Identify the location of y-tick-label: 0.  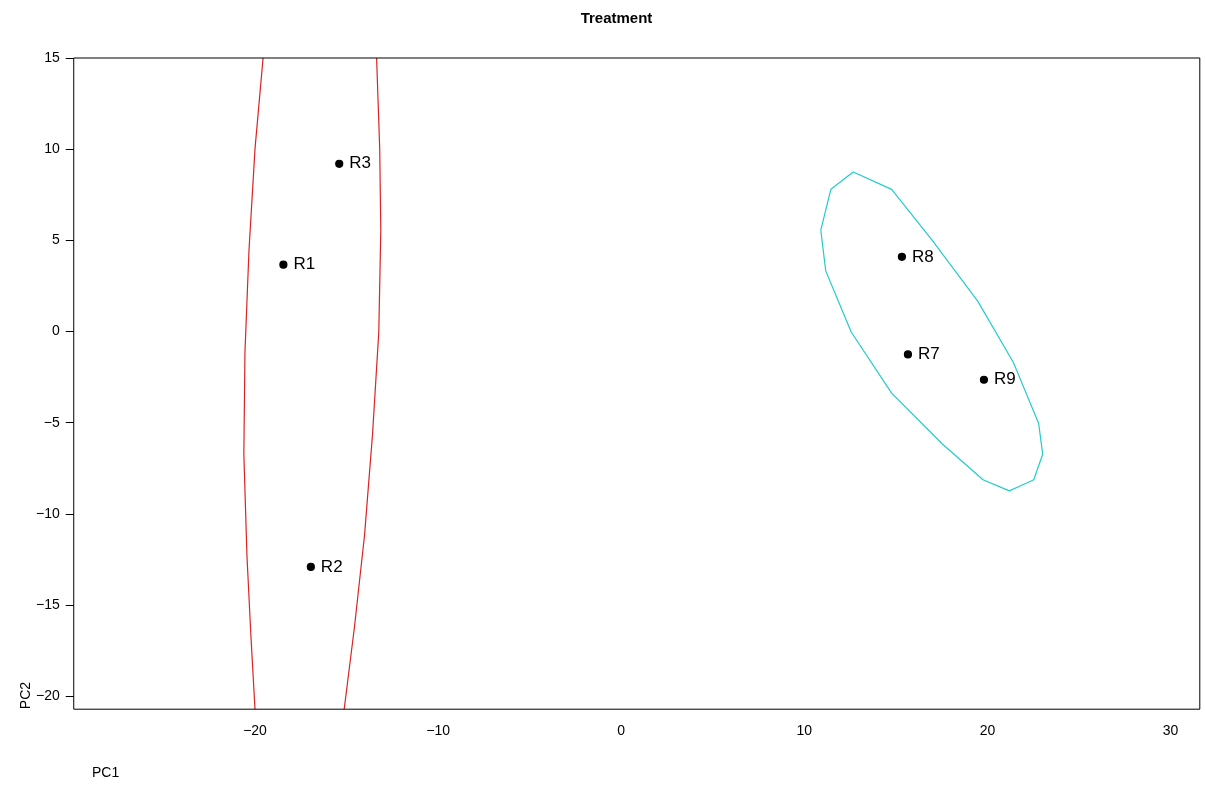
(55, 330).